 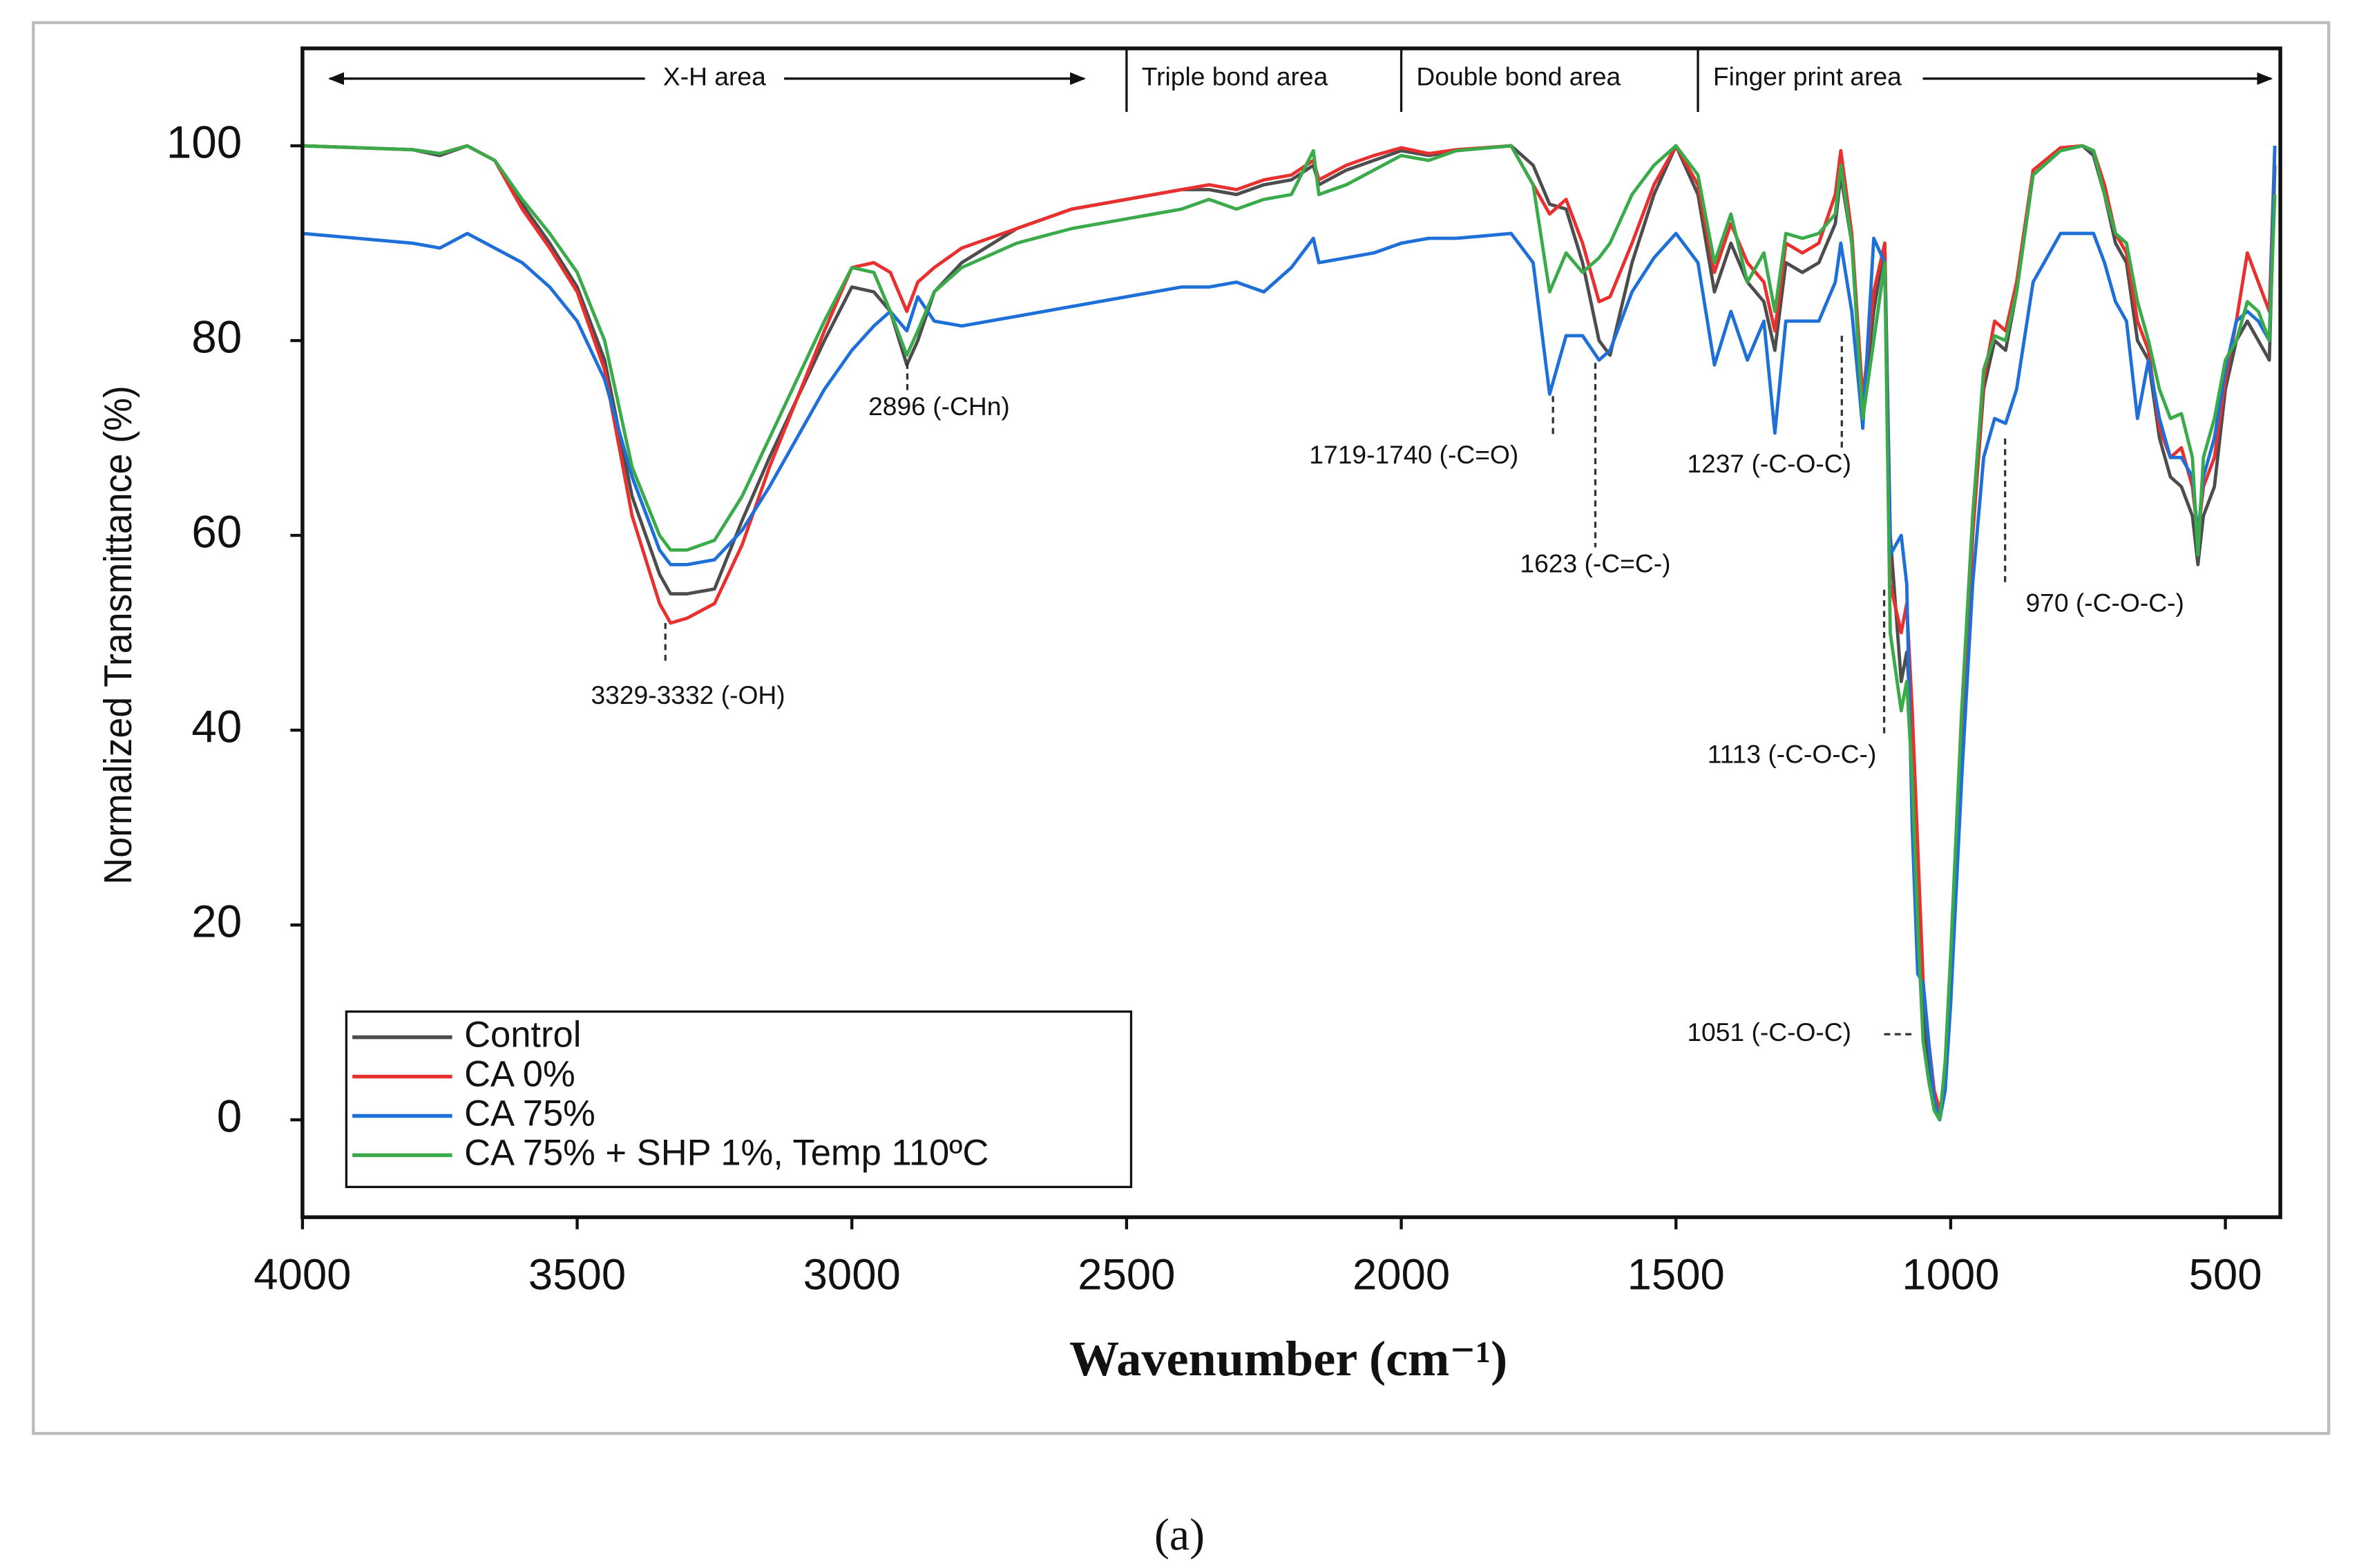 What do you see at coordinates (1807, 76) in the screenshot?
I see `region-label: Finger print area` at bounding box center [1807, 76].